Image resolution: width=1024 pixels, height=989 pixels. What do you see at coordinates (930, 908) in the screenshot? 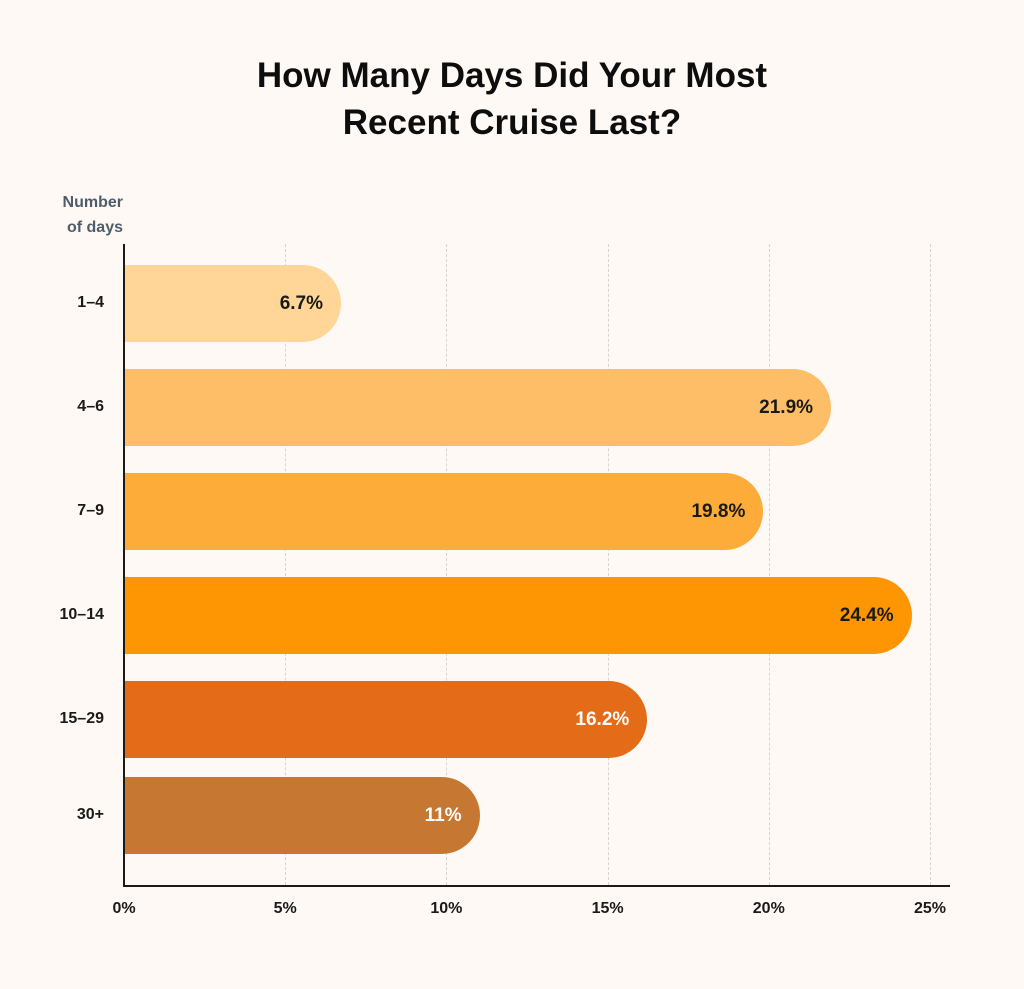
I see `x-tick-label: 25%` at bounding box center [930, 908].